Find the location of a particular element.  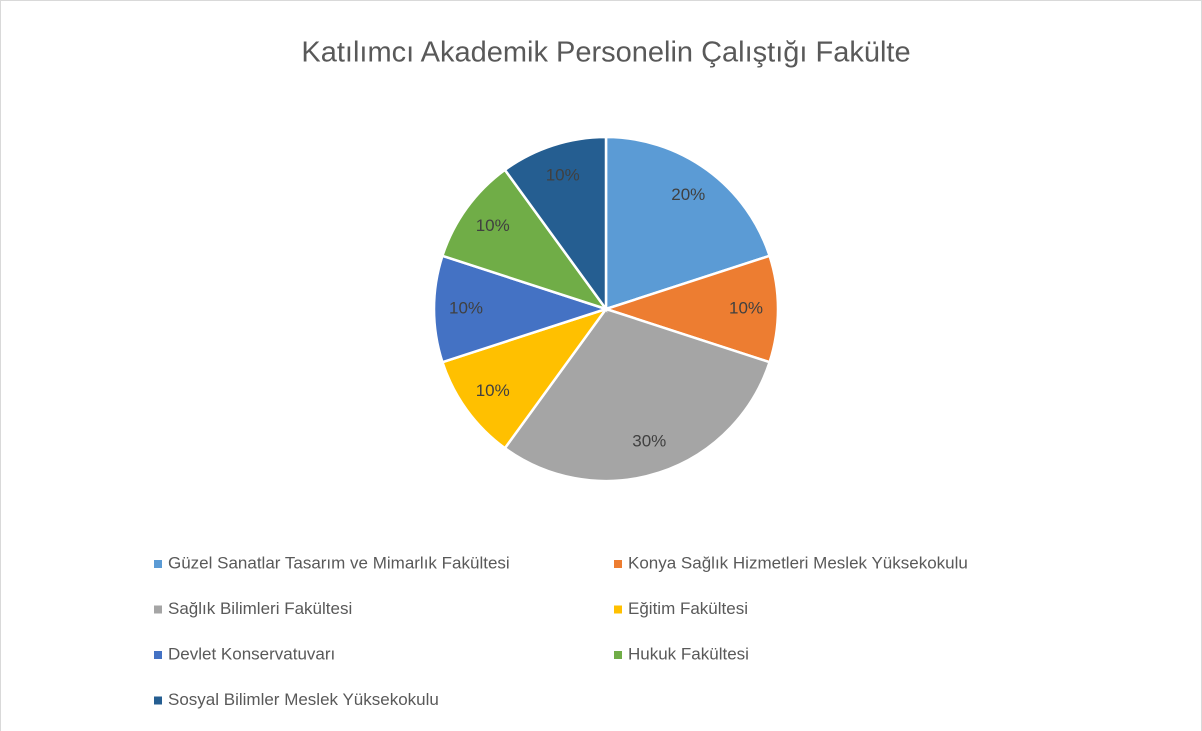

legend-label: Devlet Konservatuvarı is located at coordinates (251, 653).